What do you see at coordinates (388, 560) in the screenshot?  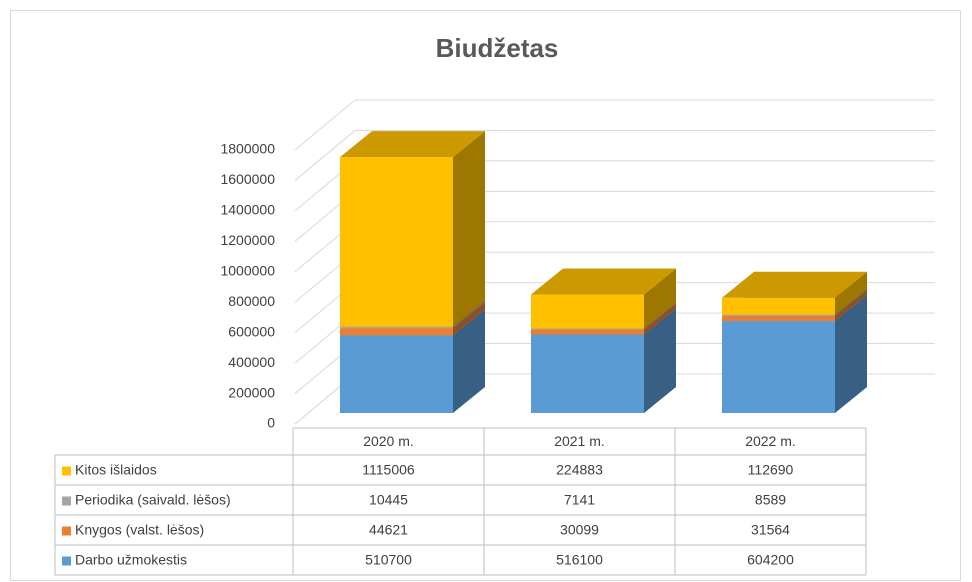 I see `table-value: 510700` at bounding box center [388, 560].